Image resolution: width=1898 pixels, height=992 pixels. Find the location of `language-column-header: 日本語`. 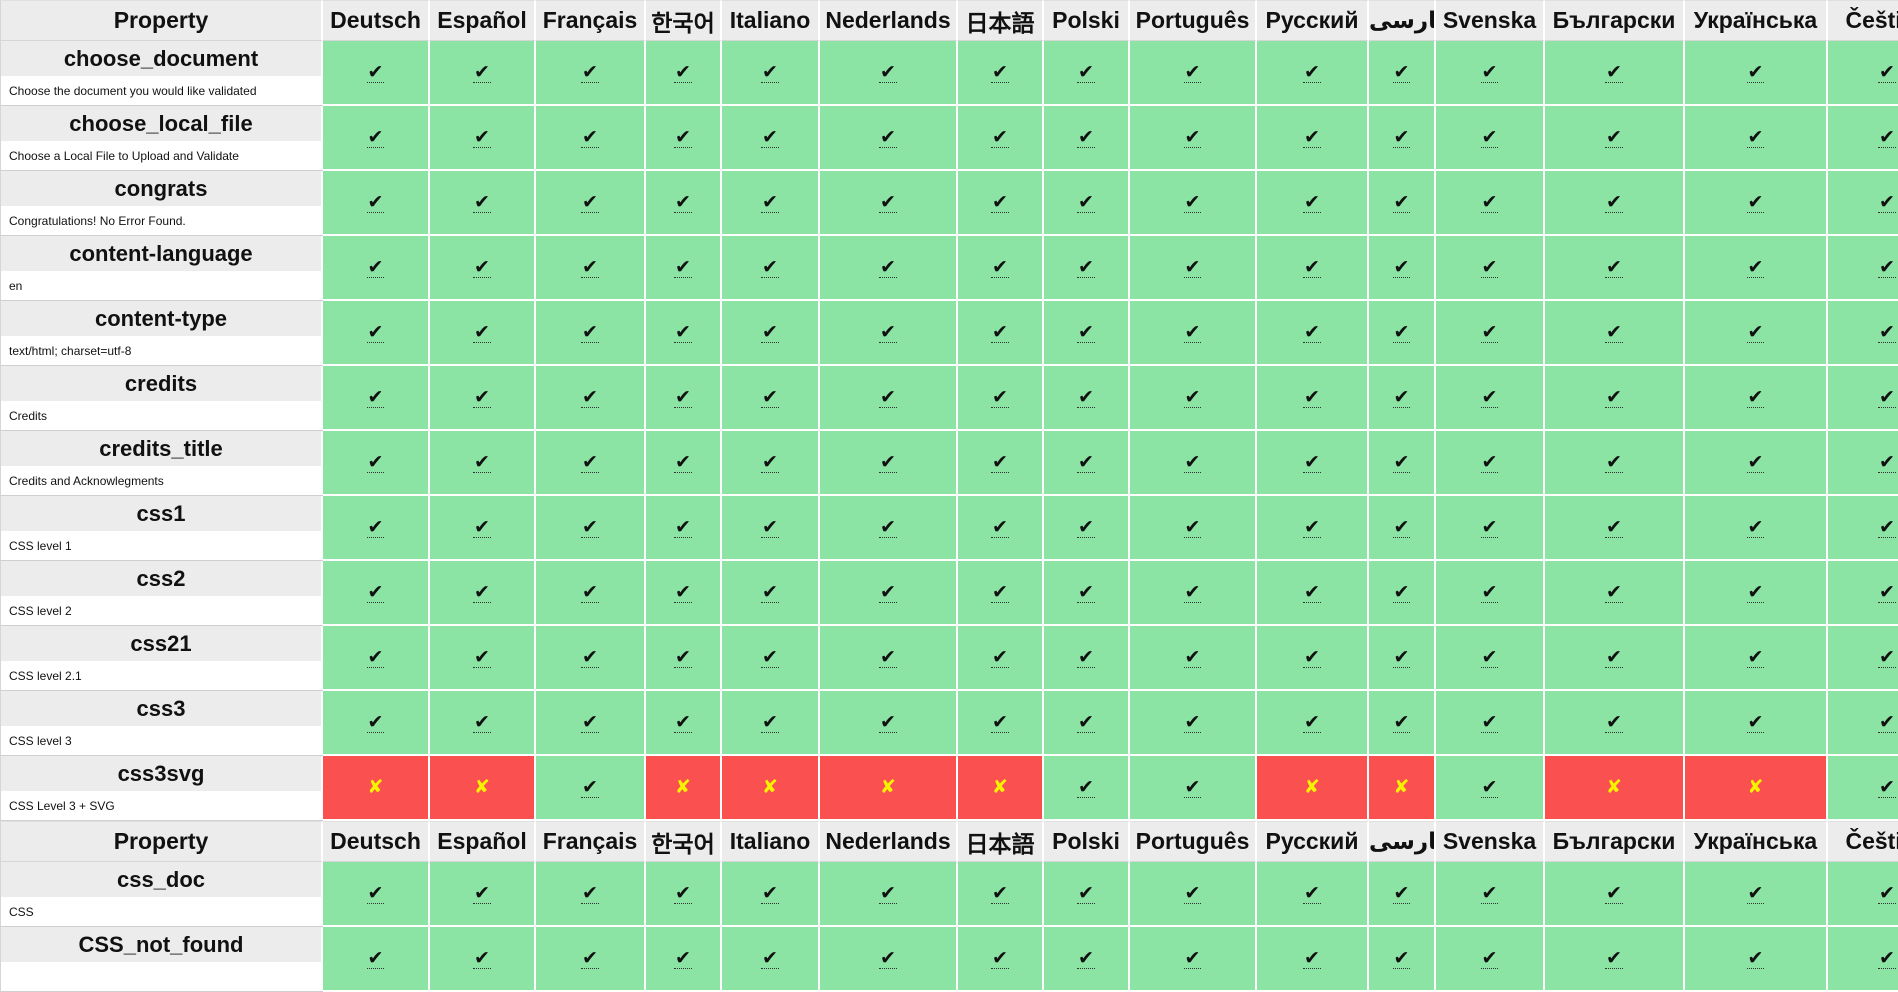

language-column-header: 日本語 is located at coordinates (1001, 20).